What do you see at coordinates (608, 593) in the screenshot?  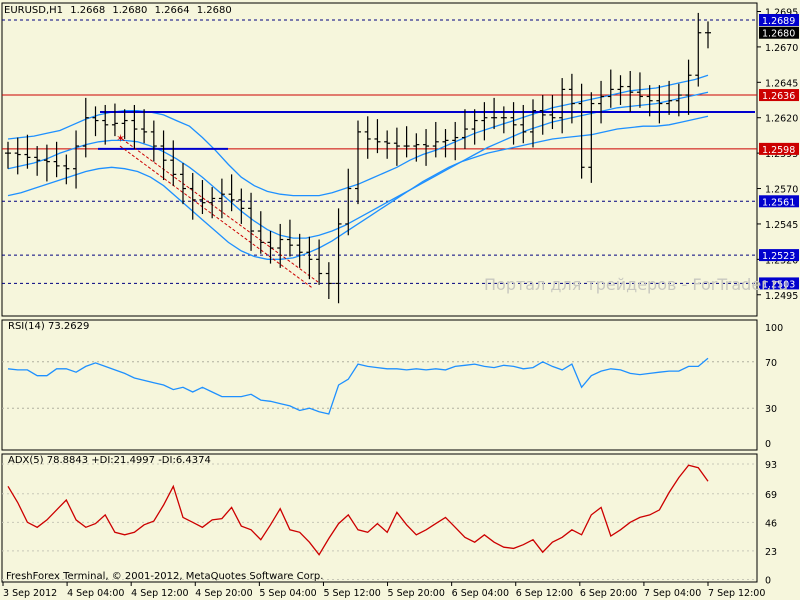 I see `time-tick-label: 6 Sep 20:00` at bounding box center [608, 593].